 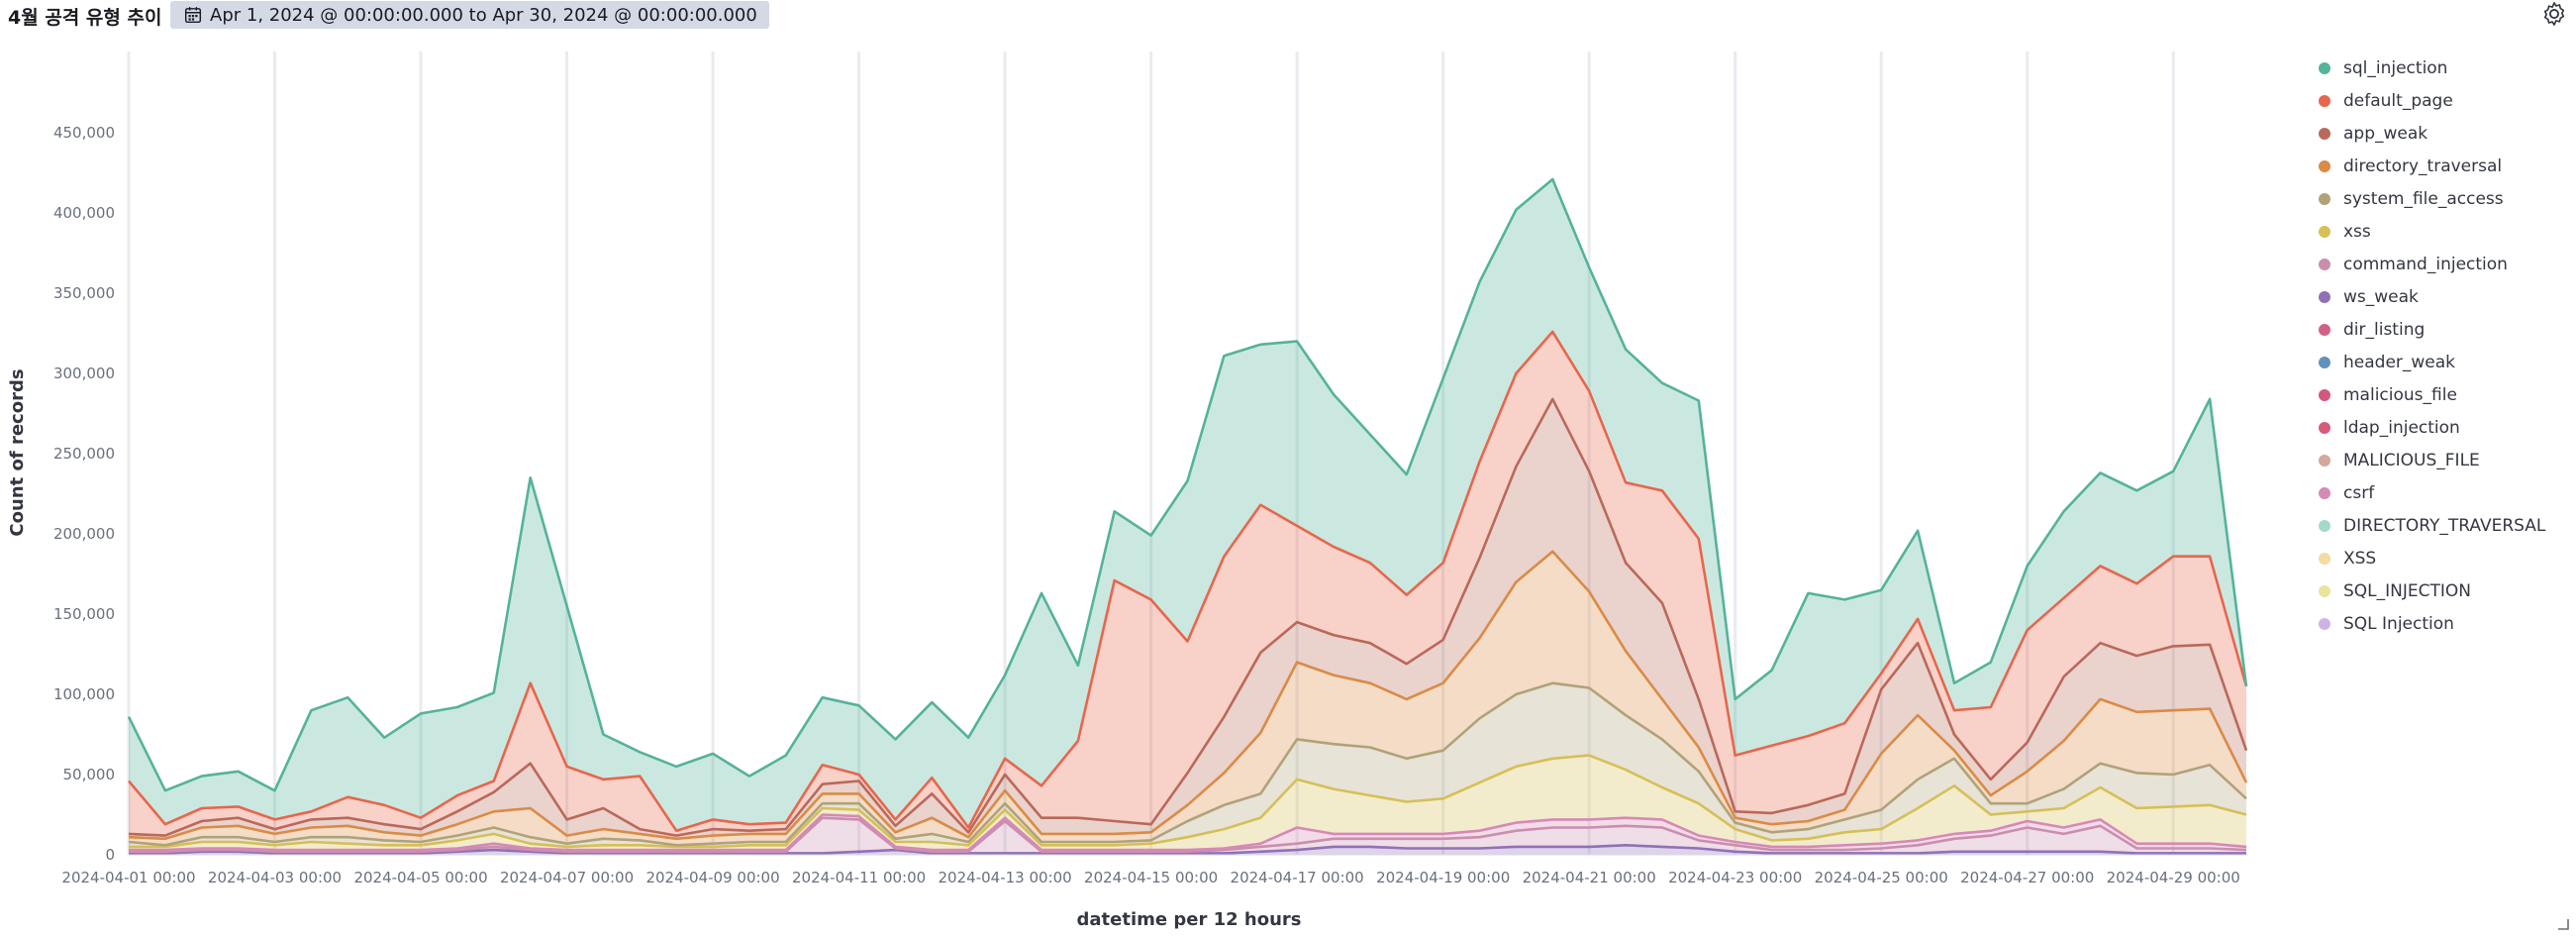 I want to click on legend-item: default_page, so click(x=2432, y=101).